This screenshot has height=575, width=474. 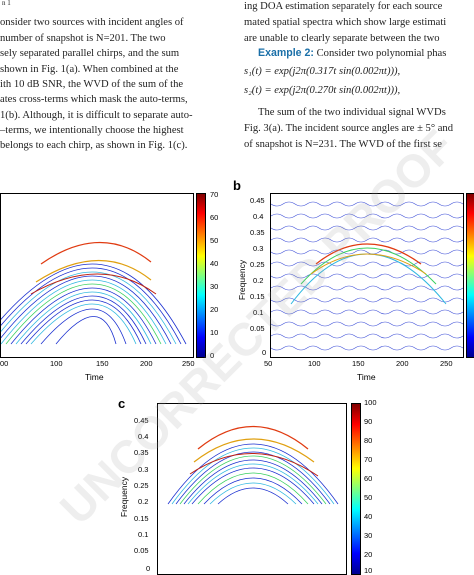 What do you see at coordinates (370, 402) in the screenshot?
I see `colorbar-tick: 100` at bounding box center [370, 402].